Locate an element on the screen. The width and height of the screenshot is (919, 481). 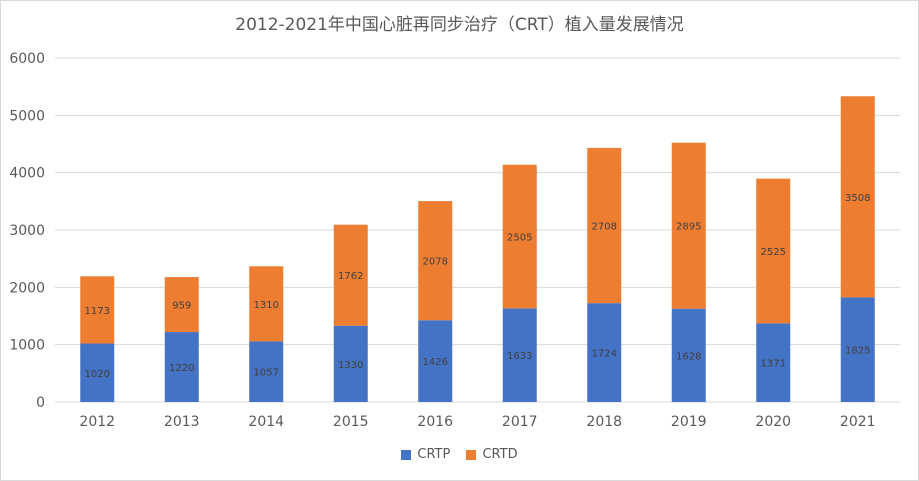
data-label-crtd: 2708 is located at coordinates (604, 227).